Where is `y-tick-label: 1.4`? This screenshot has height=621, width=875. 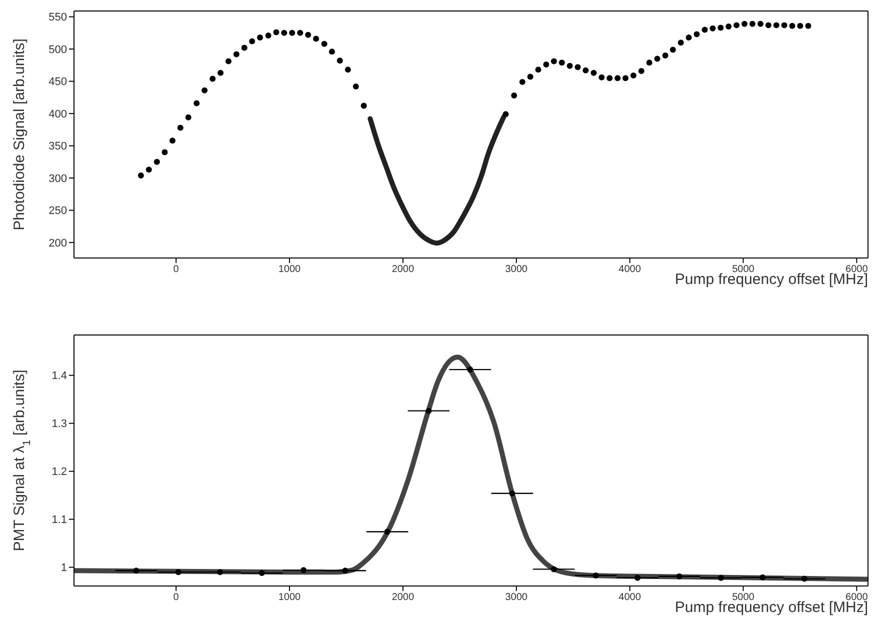
y-tick-label: 1.4 is located at coordinates (59, 376).